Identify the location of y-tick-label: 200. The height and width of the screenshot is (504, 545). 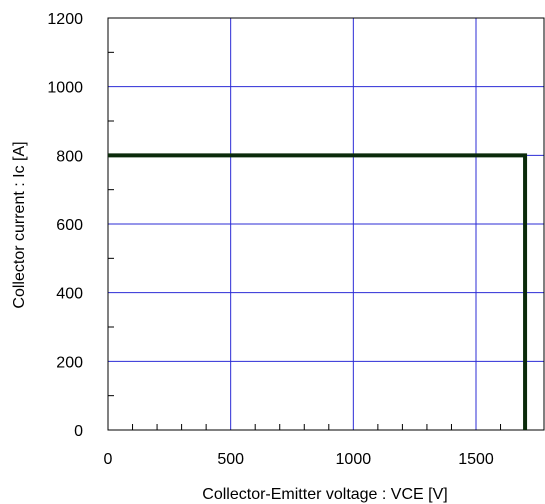
(69, 362).